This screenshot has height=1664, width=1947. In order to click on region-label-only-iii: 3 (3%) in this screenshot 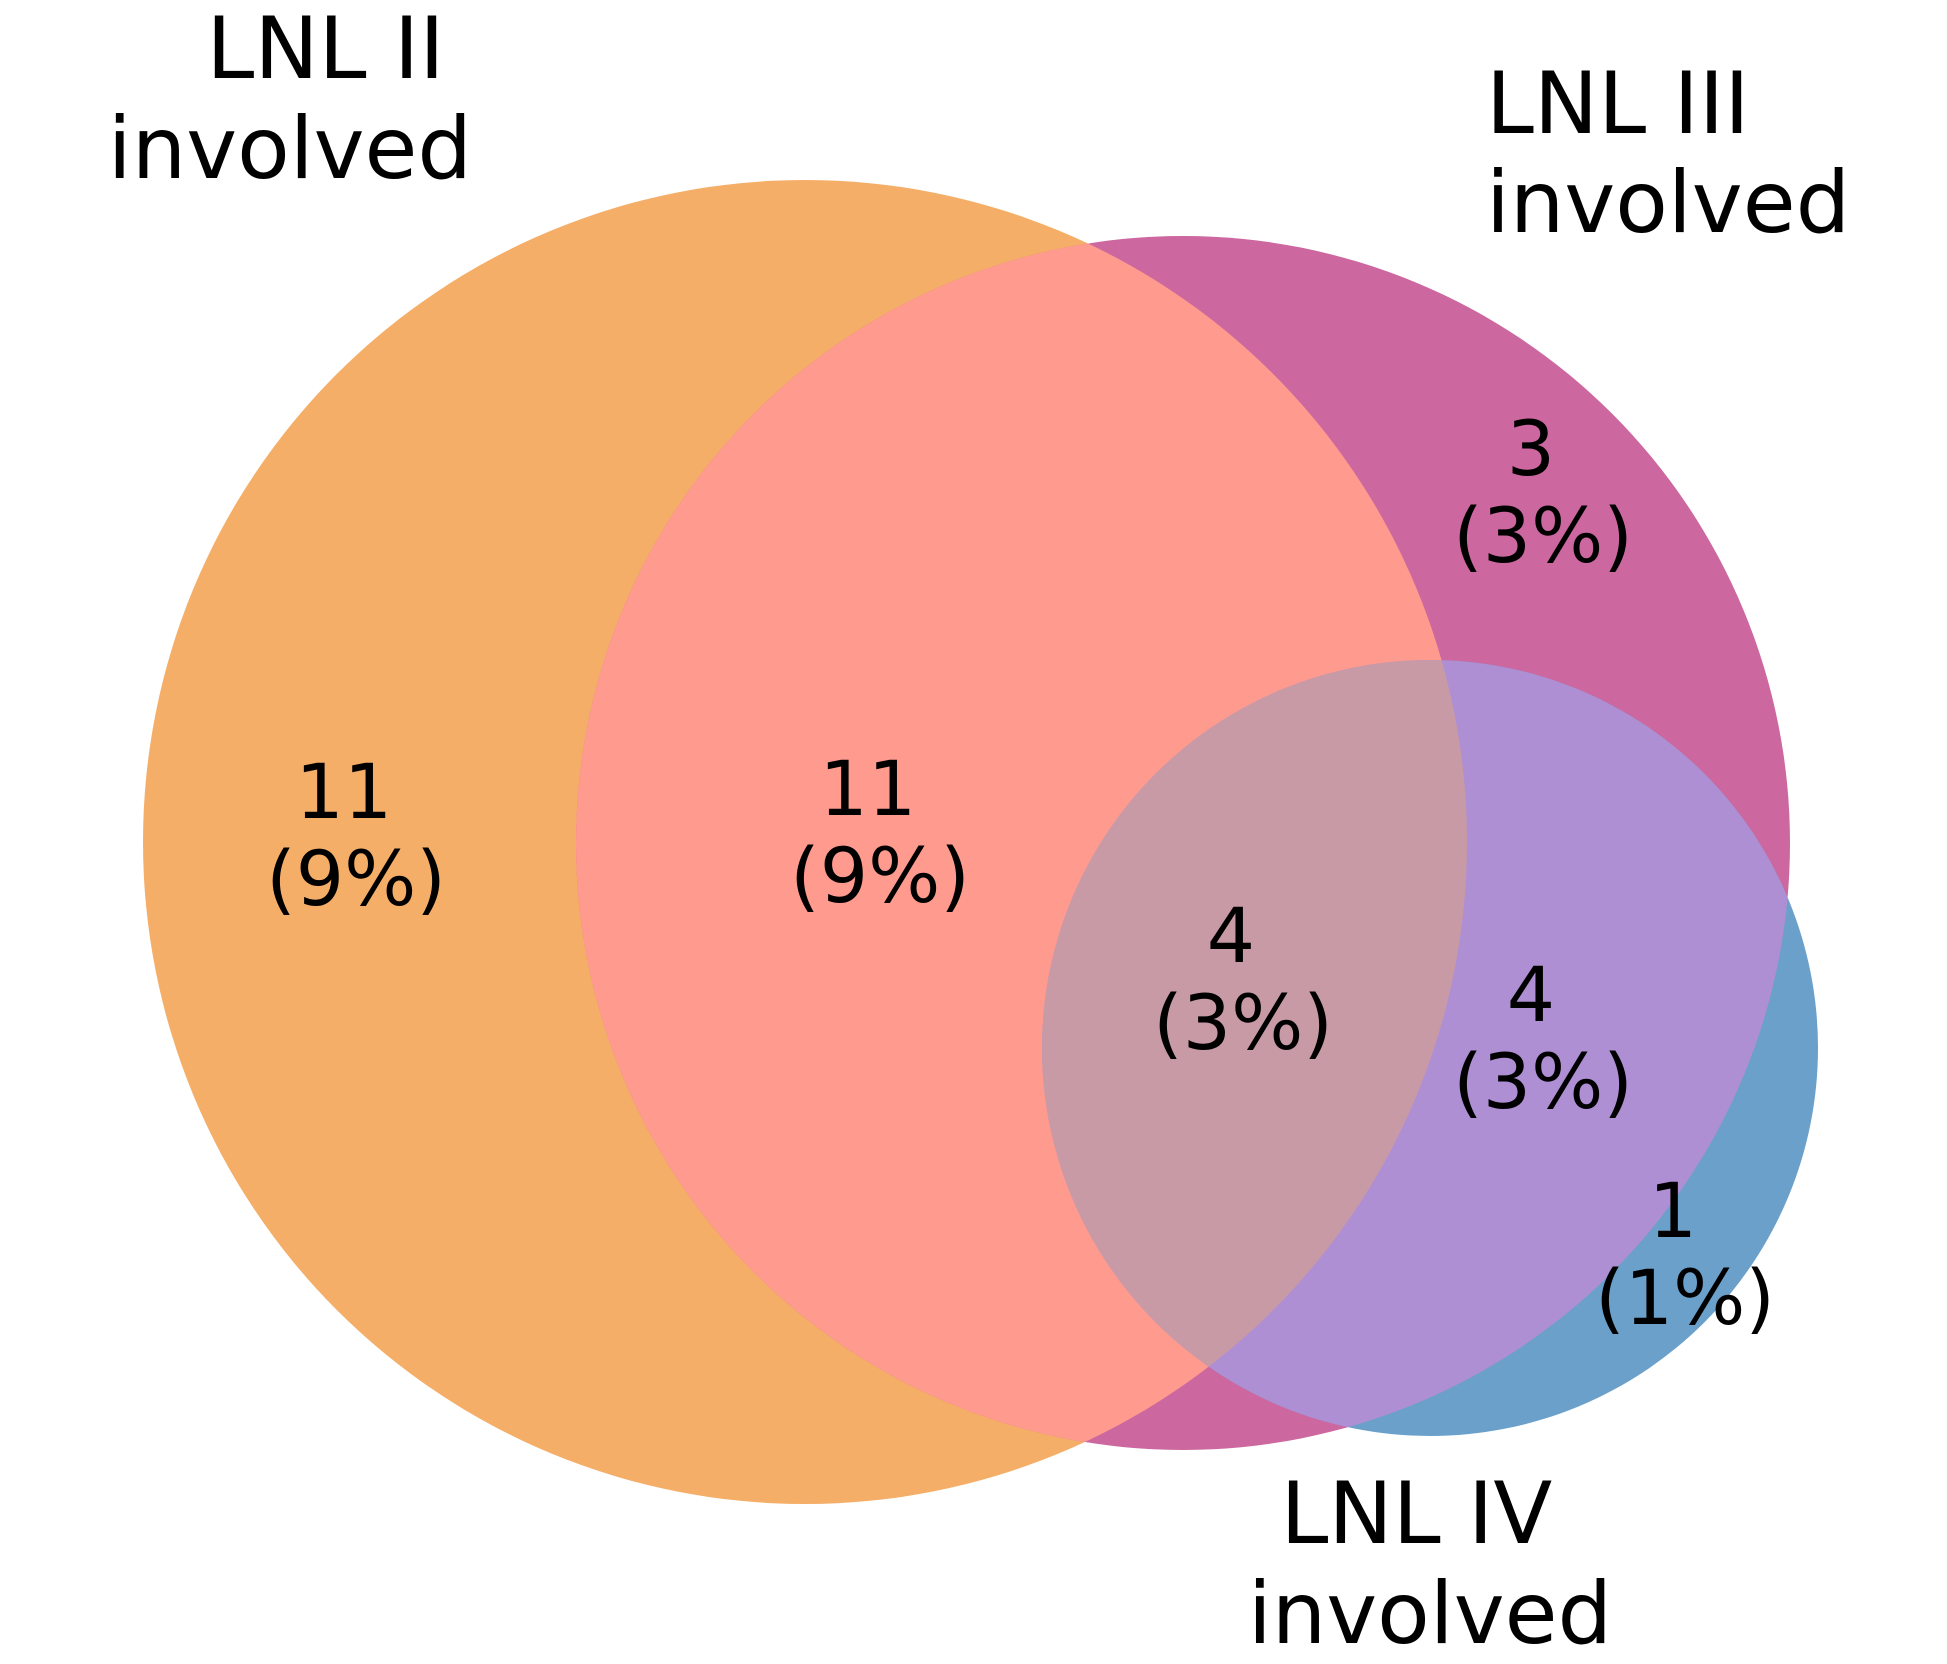, I will do `click(1543, 492)`.